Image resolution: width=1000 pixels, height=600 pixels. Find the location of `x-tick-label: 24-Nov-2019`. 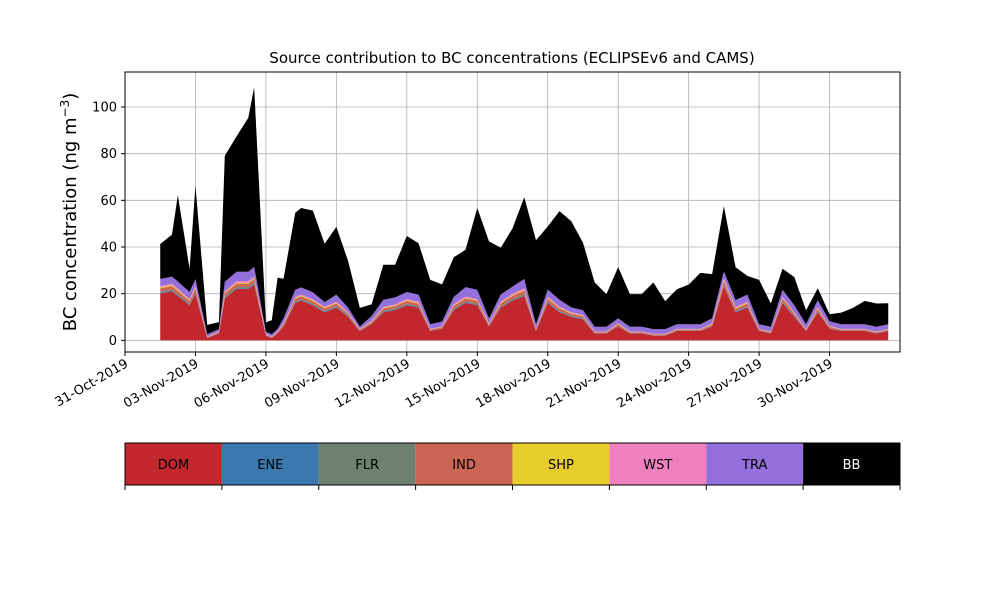

x-tick-label: 24-Nov-2019 is located at coordinates (654, 383).